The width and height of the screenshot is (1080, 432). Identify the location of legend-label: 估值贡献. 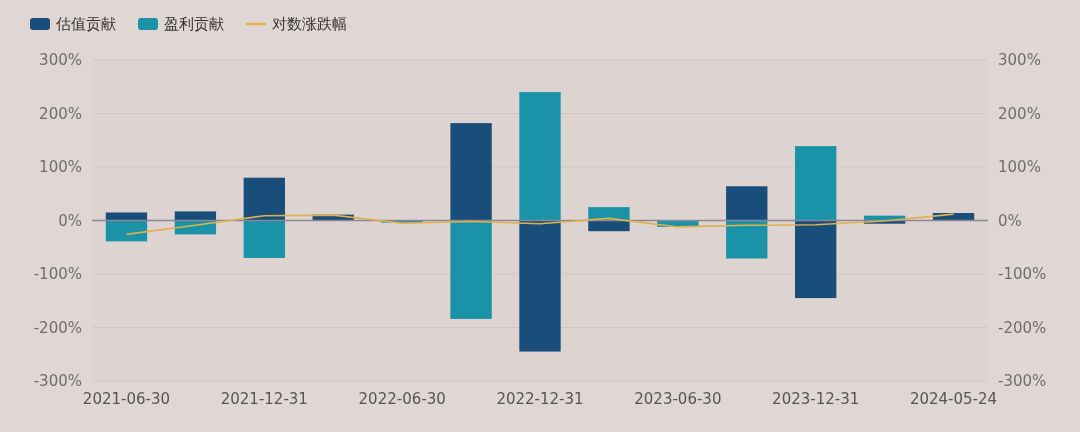
(85, 24).